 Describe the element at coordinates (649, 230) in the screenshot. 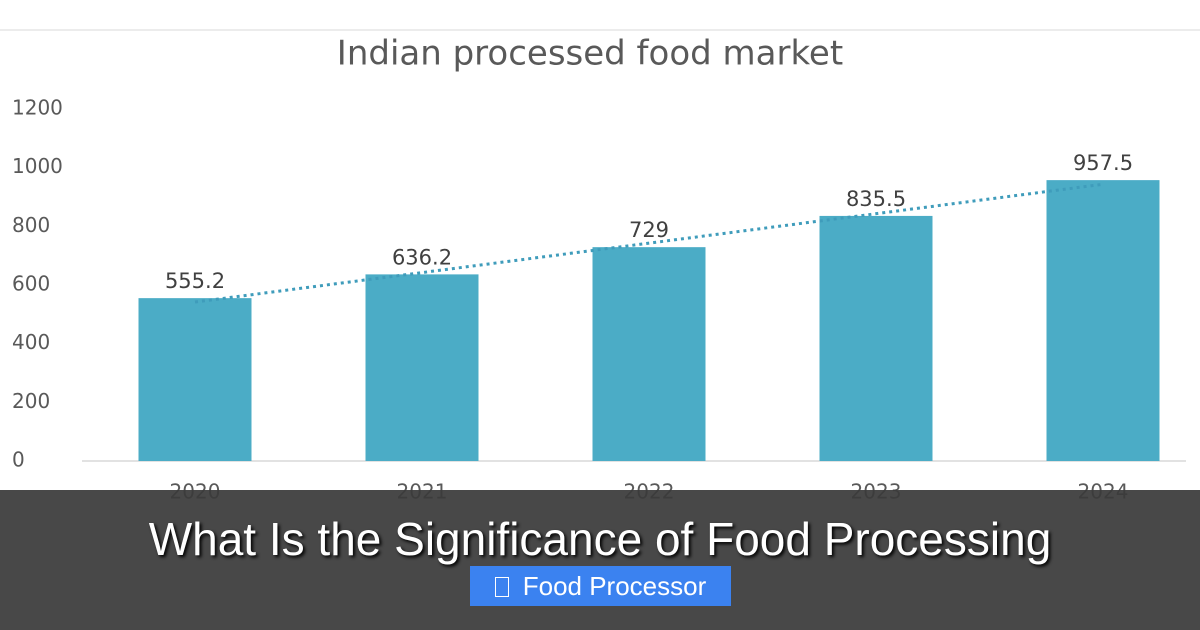

I see `data-label: 729` at that location.